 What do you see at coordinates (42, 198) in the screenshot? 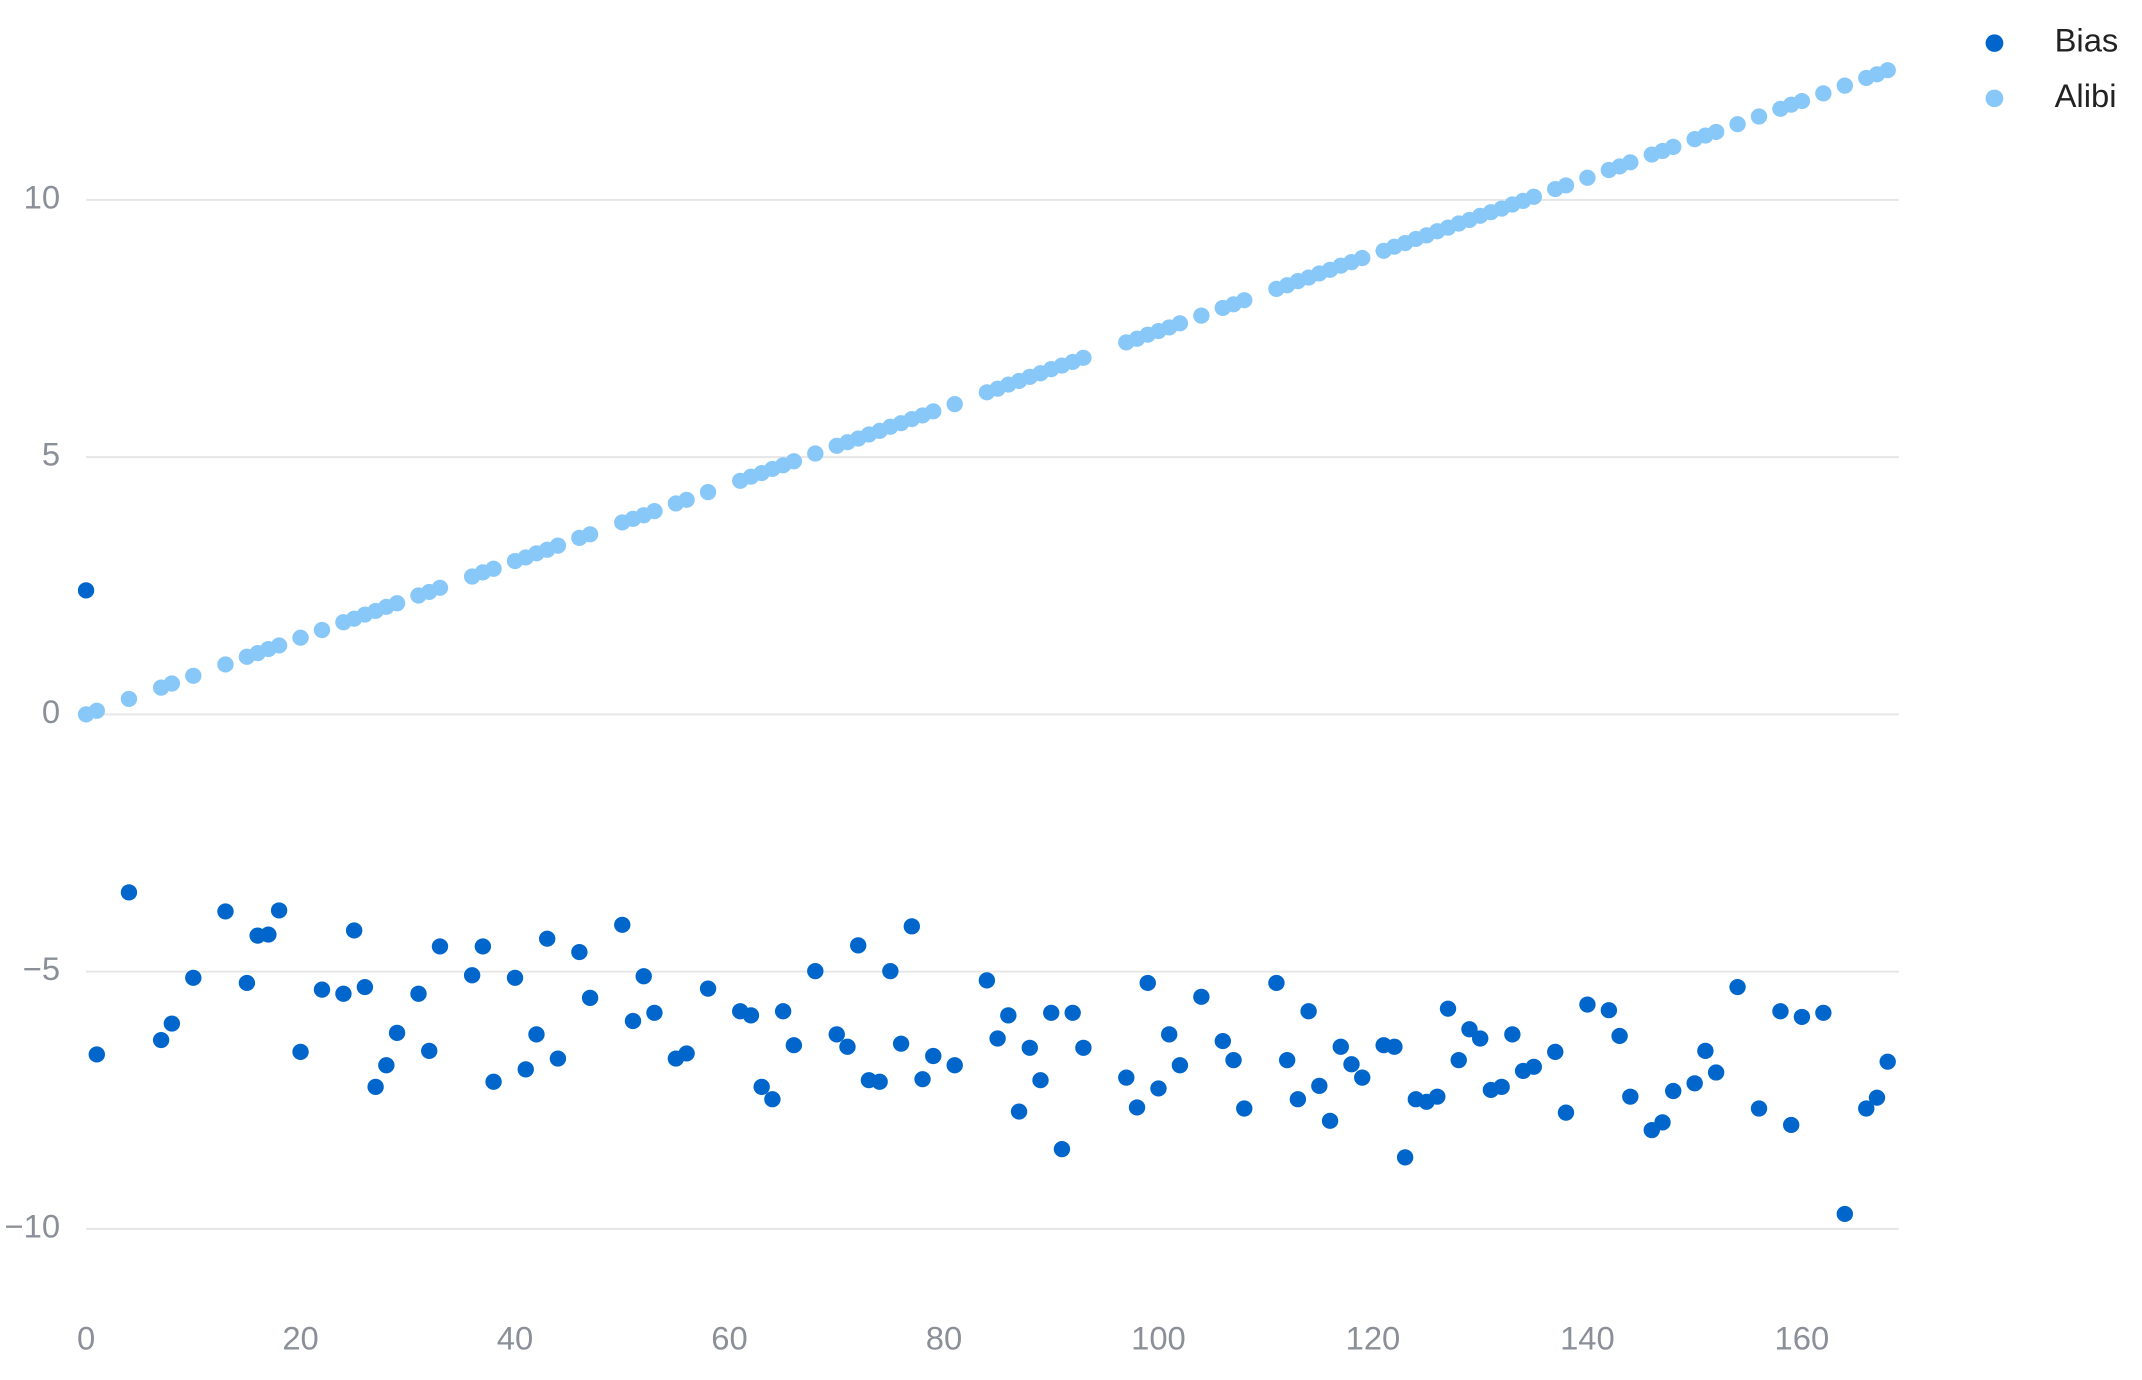
I see `y-tick-label: 10` at bounding box center [42, 198].